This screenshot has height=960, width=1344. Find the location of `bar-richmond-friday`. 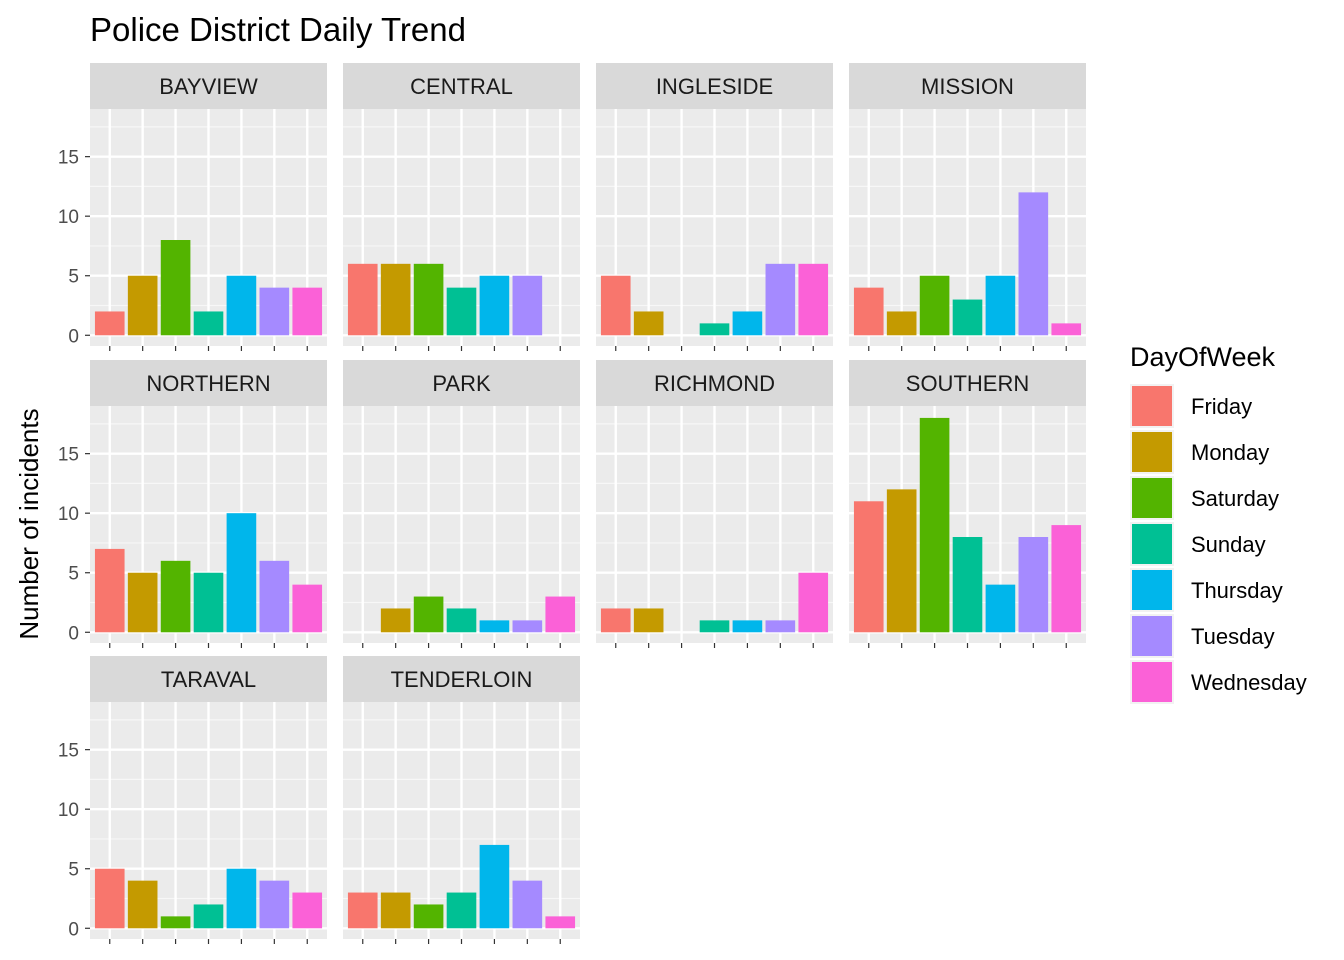

bar-richmond-friday is located at coordinates (615, 620).